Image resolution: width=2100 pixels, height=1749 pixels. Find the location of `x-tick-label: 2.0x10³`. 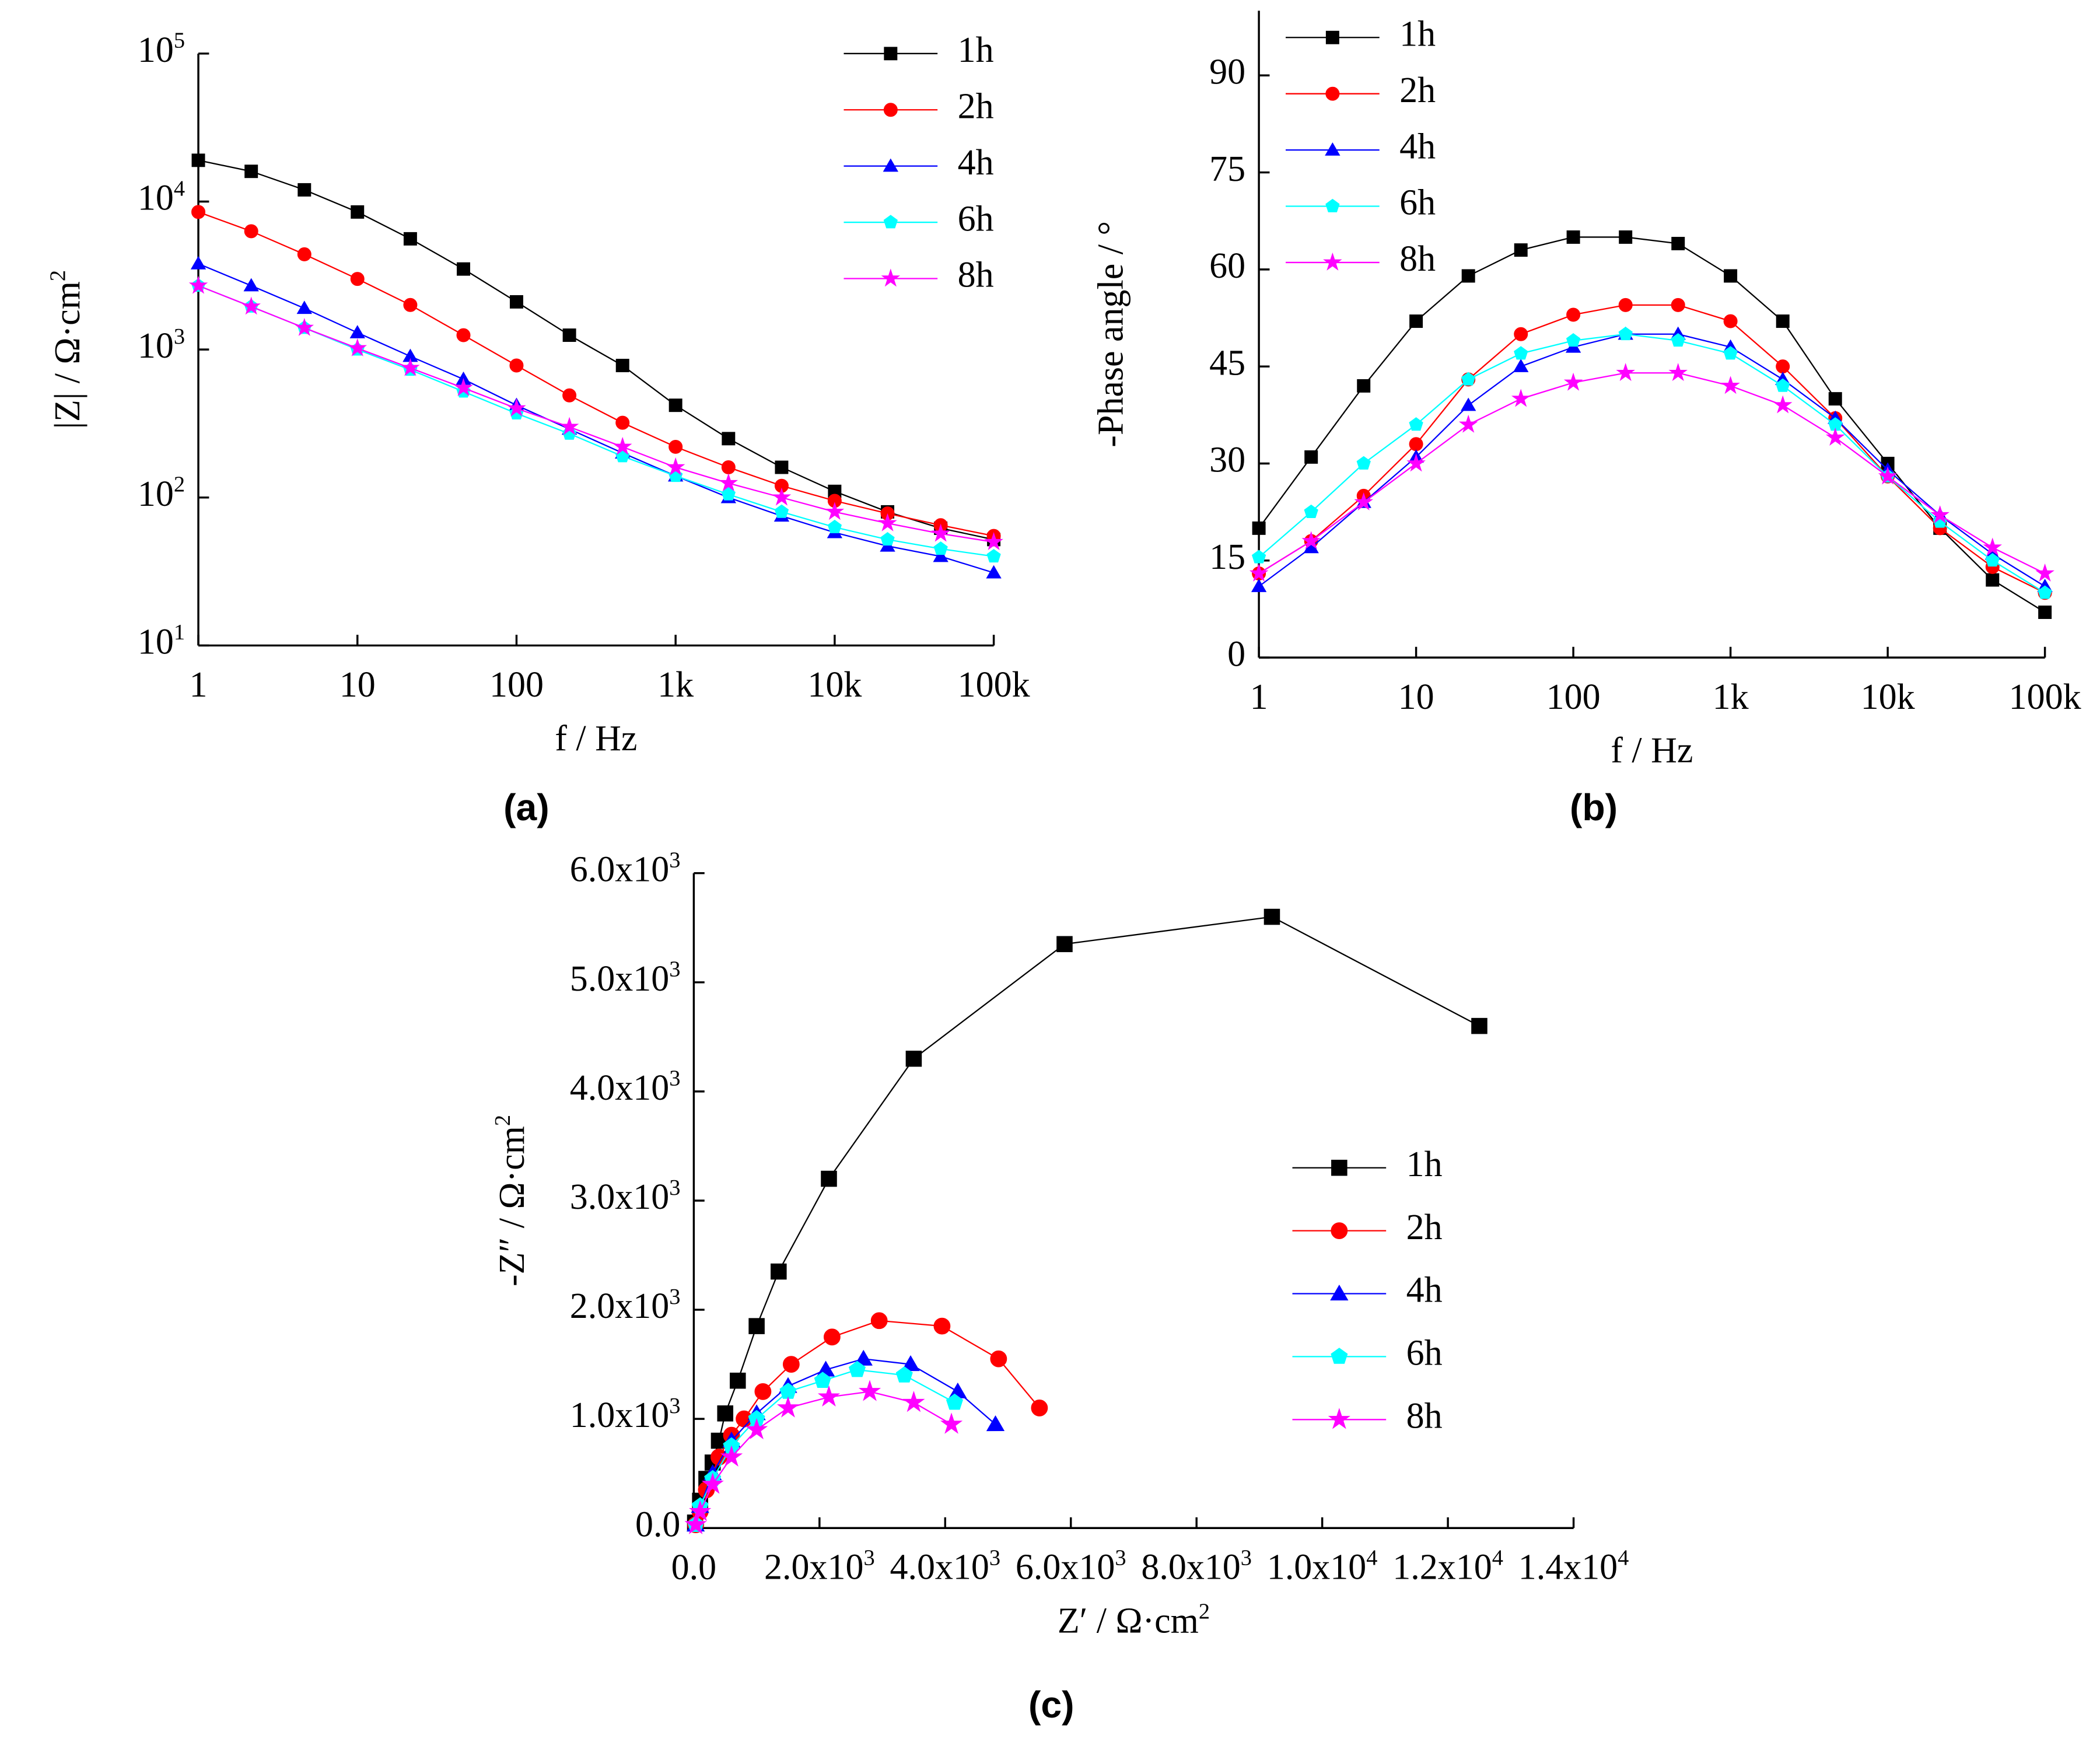

x-tick-label: 2.0x10³ is located at coordinates (820, 1566).